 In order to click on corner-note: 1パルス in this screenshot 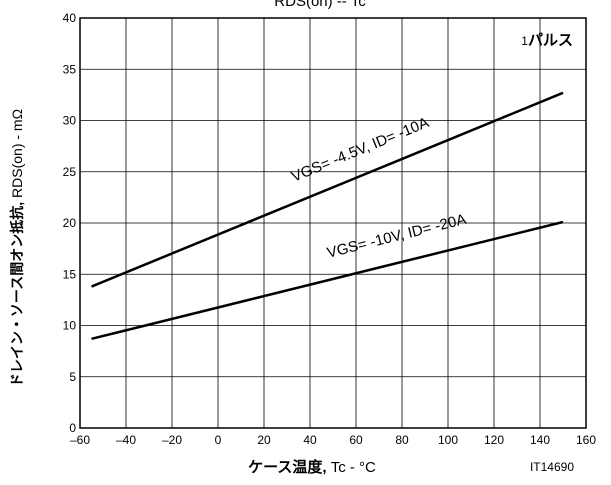, I will do `click(547, 40)`.